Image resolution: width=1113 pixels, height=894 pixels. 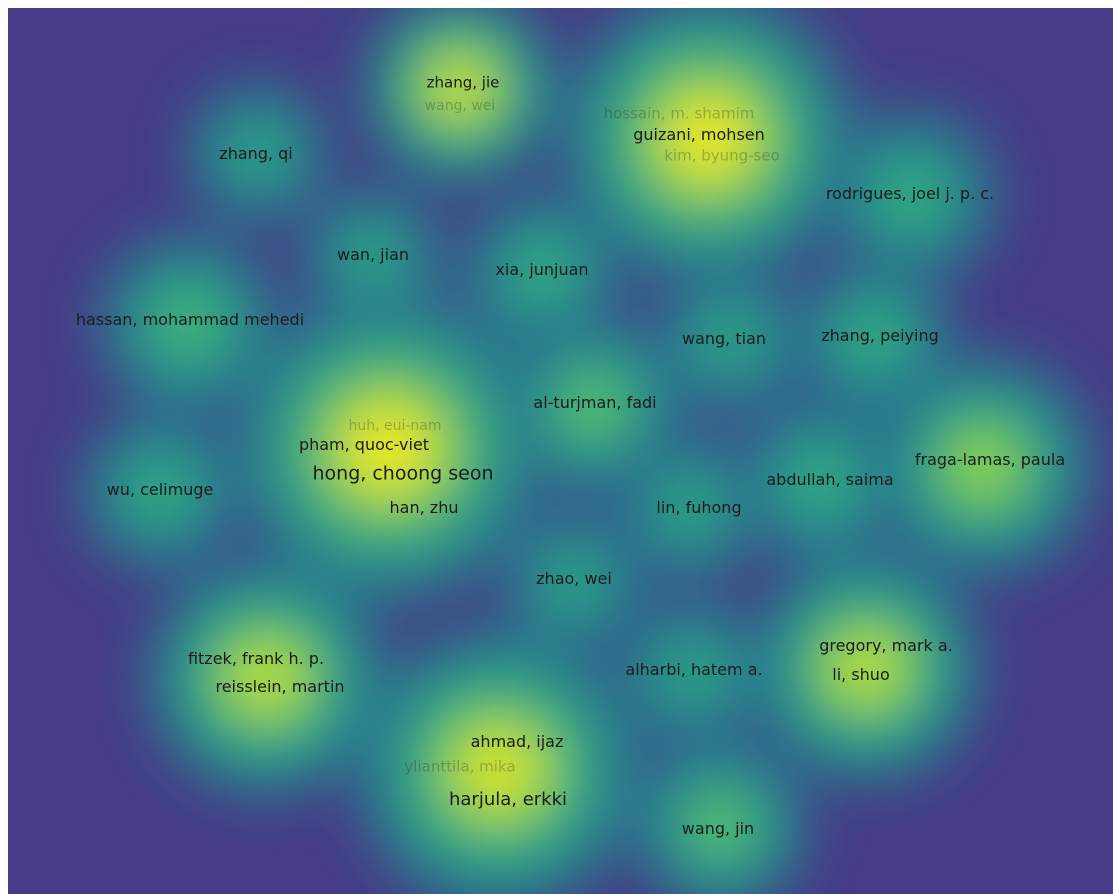 What do you see at coordinates (364, 444) in the screenshot?
I see `node-label: pham, quoc-viet` at bounding box center [364, 444].